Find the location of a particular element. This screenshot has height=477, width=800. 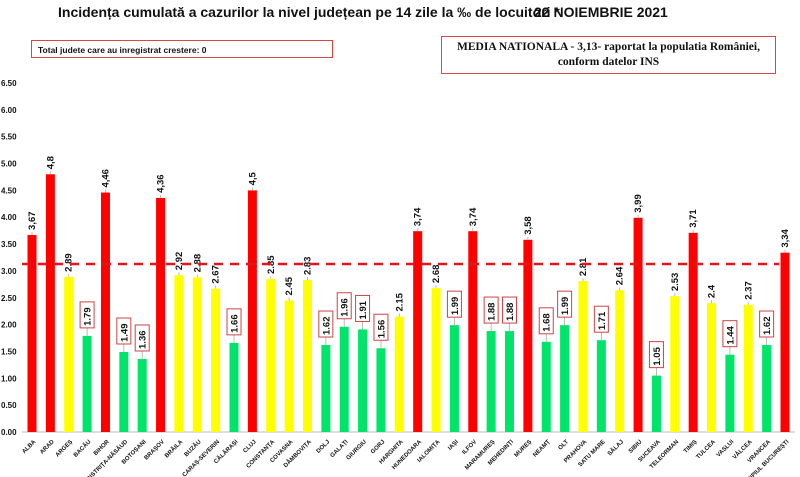

data-label: 1.96 is located at coordinates (345, 307).